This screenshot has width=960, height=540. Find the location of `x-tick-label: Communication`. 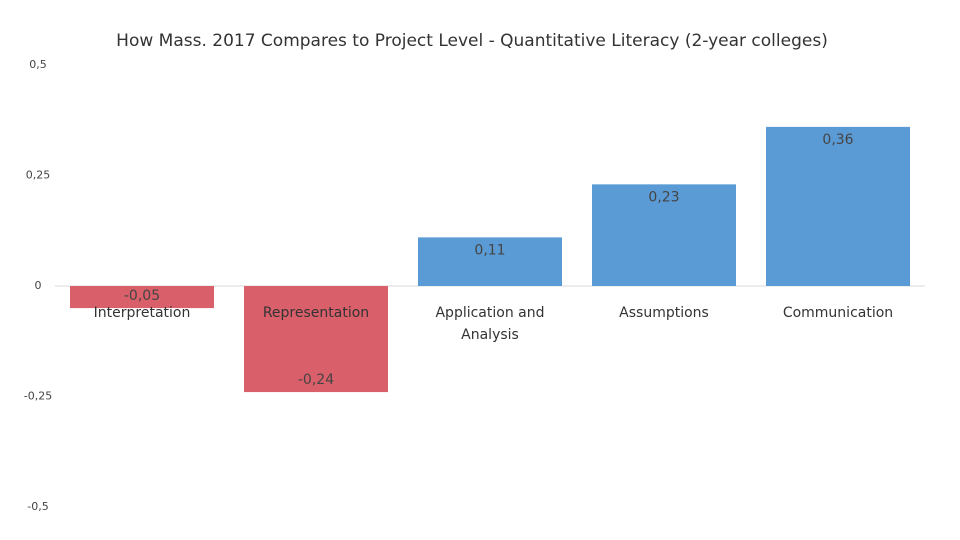

x-tick-label: Communication is located at coordinates (838, 313).